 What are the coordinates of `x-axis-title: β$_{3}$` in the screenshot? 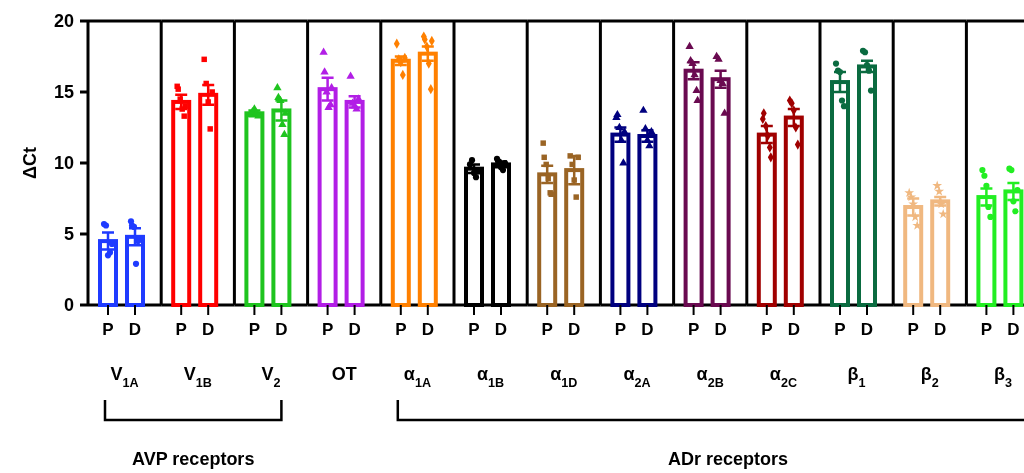 It's located at (1003, 377).